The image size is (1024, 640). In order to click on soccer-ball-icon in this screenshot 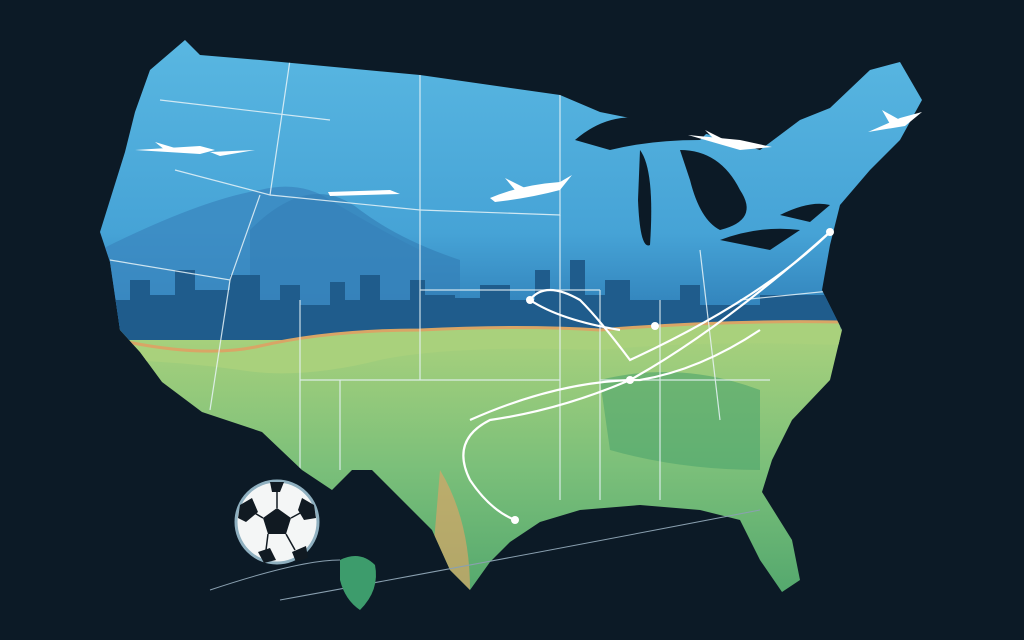, I will do `click(277, 522)`.